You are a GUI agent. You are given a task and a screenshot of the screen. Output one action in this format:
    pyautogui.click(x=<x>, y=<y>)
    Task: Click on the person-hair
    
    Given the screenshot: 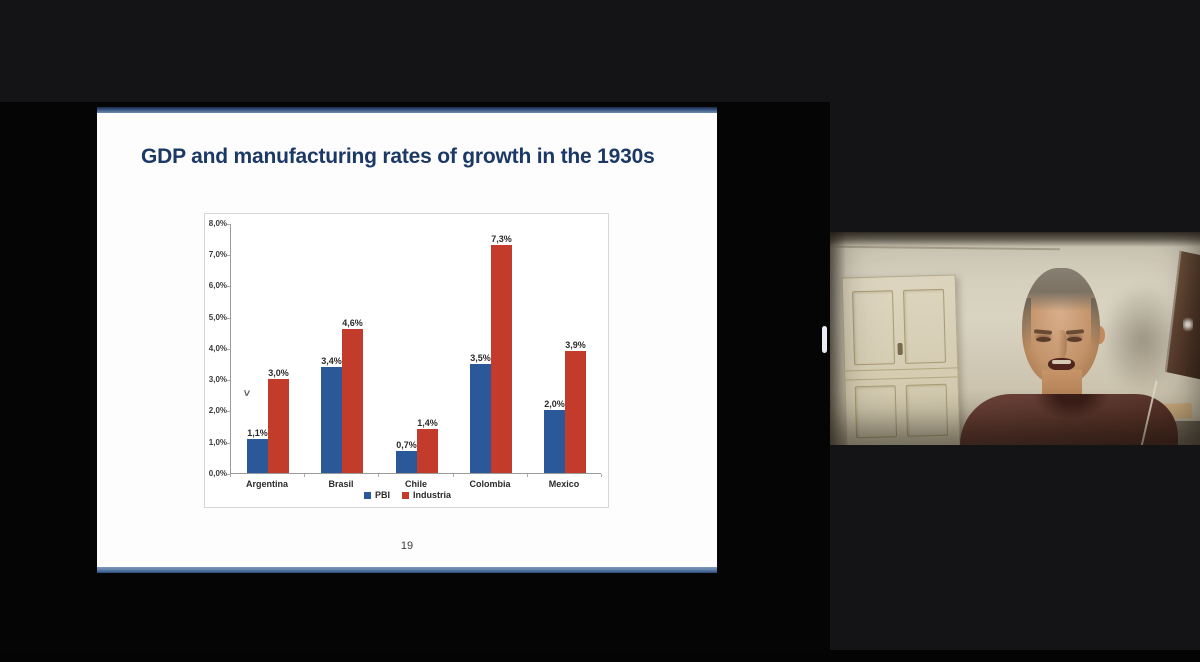 What is the action you would take?
    pyautogui.click(x=1061, y=289)
    